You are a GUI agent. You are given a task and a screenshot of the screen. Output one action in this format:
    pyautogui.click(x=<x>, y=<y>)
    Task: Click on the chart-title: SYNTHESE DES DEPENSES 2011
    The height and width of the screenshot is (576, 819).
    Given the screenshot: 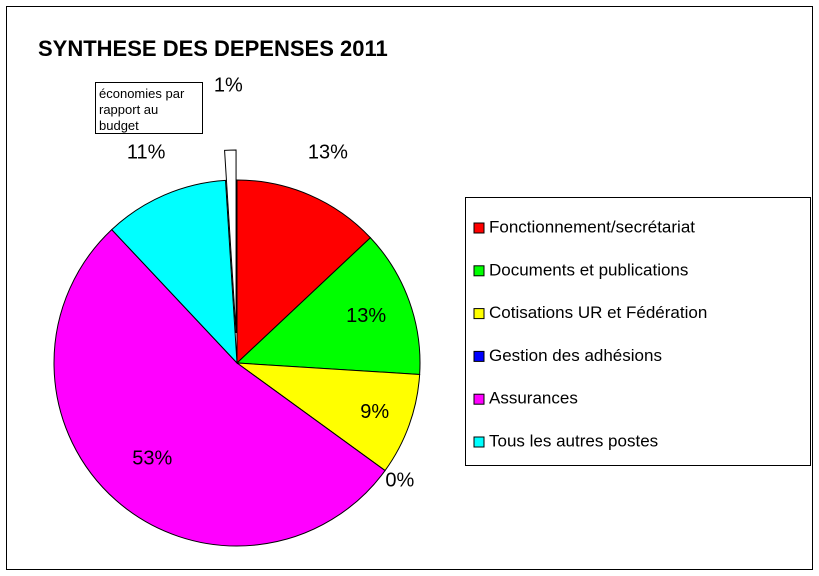 What is the action you would take?
    pyautogui.click(x=213, y=48)
    